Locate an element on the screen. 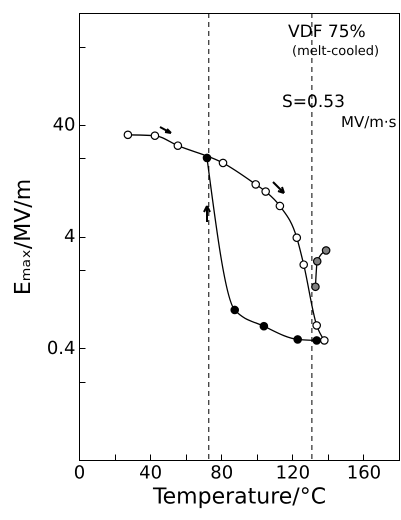 Image resolution: width=401 pixels, height=520 pixels. annotation: S=0.53 is located at coordinates (313, 102).